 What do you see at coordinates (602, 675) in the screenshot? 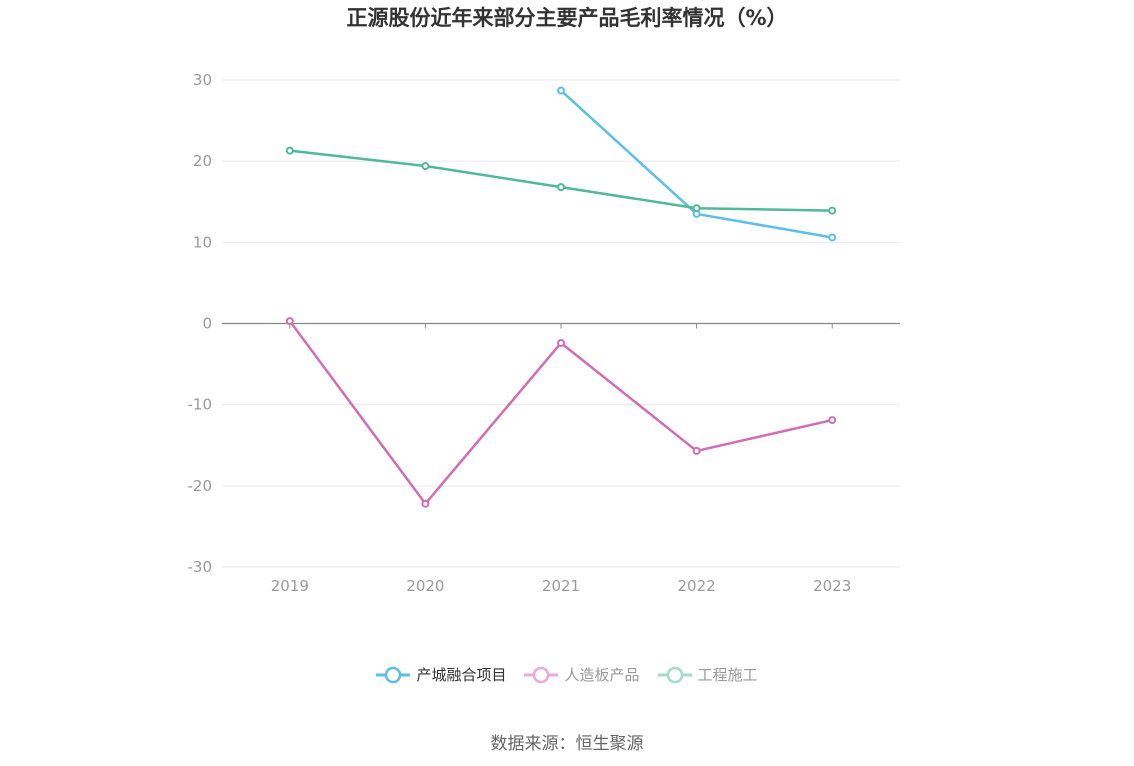
I see `legend-label: 人造板产品` at bounding box center [602, 675].